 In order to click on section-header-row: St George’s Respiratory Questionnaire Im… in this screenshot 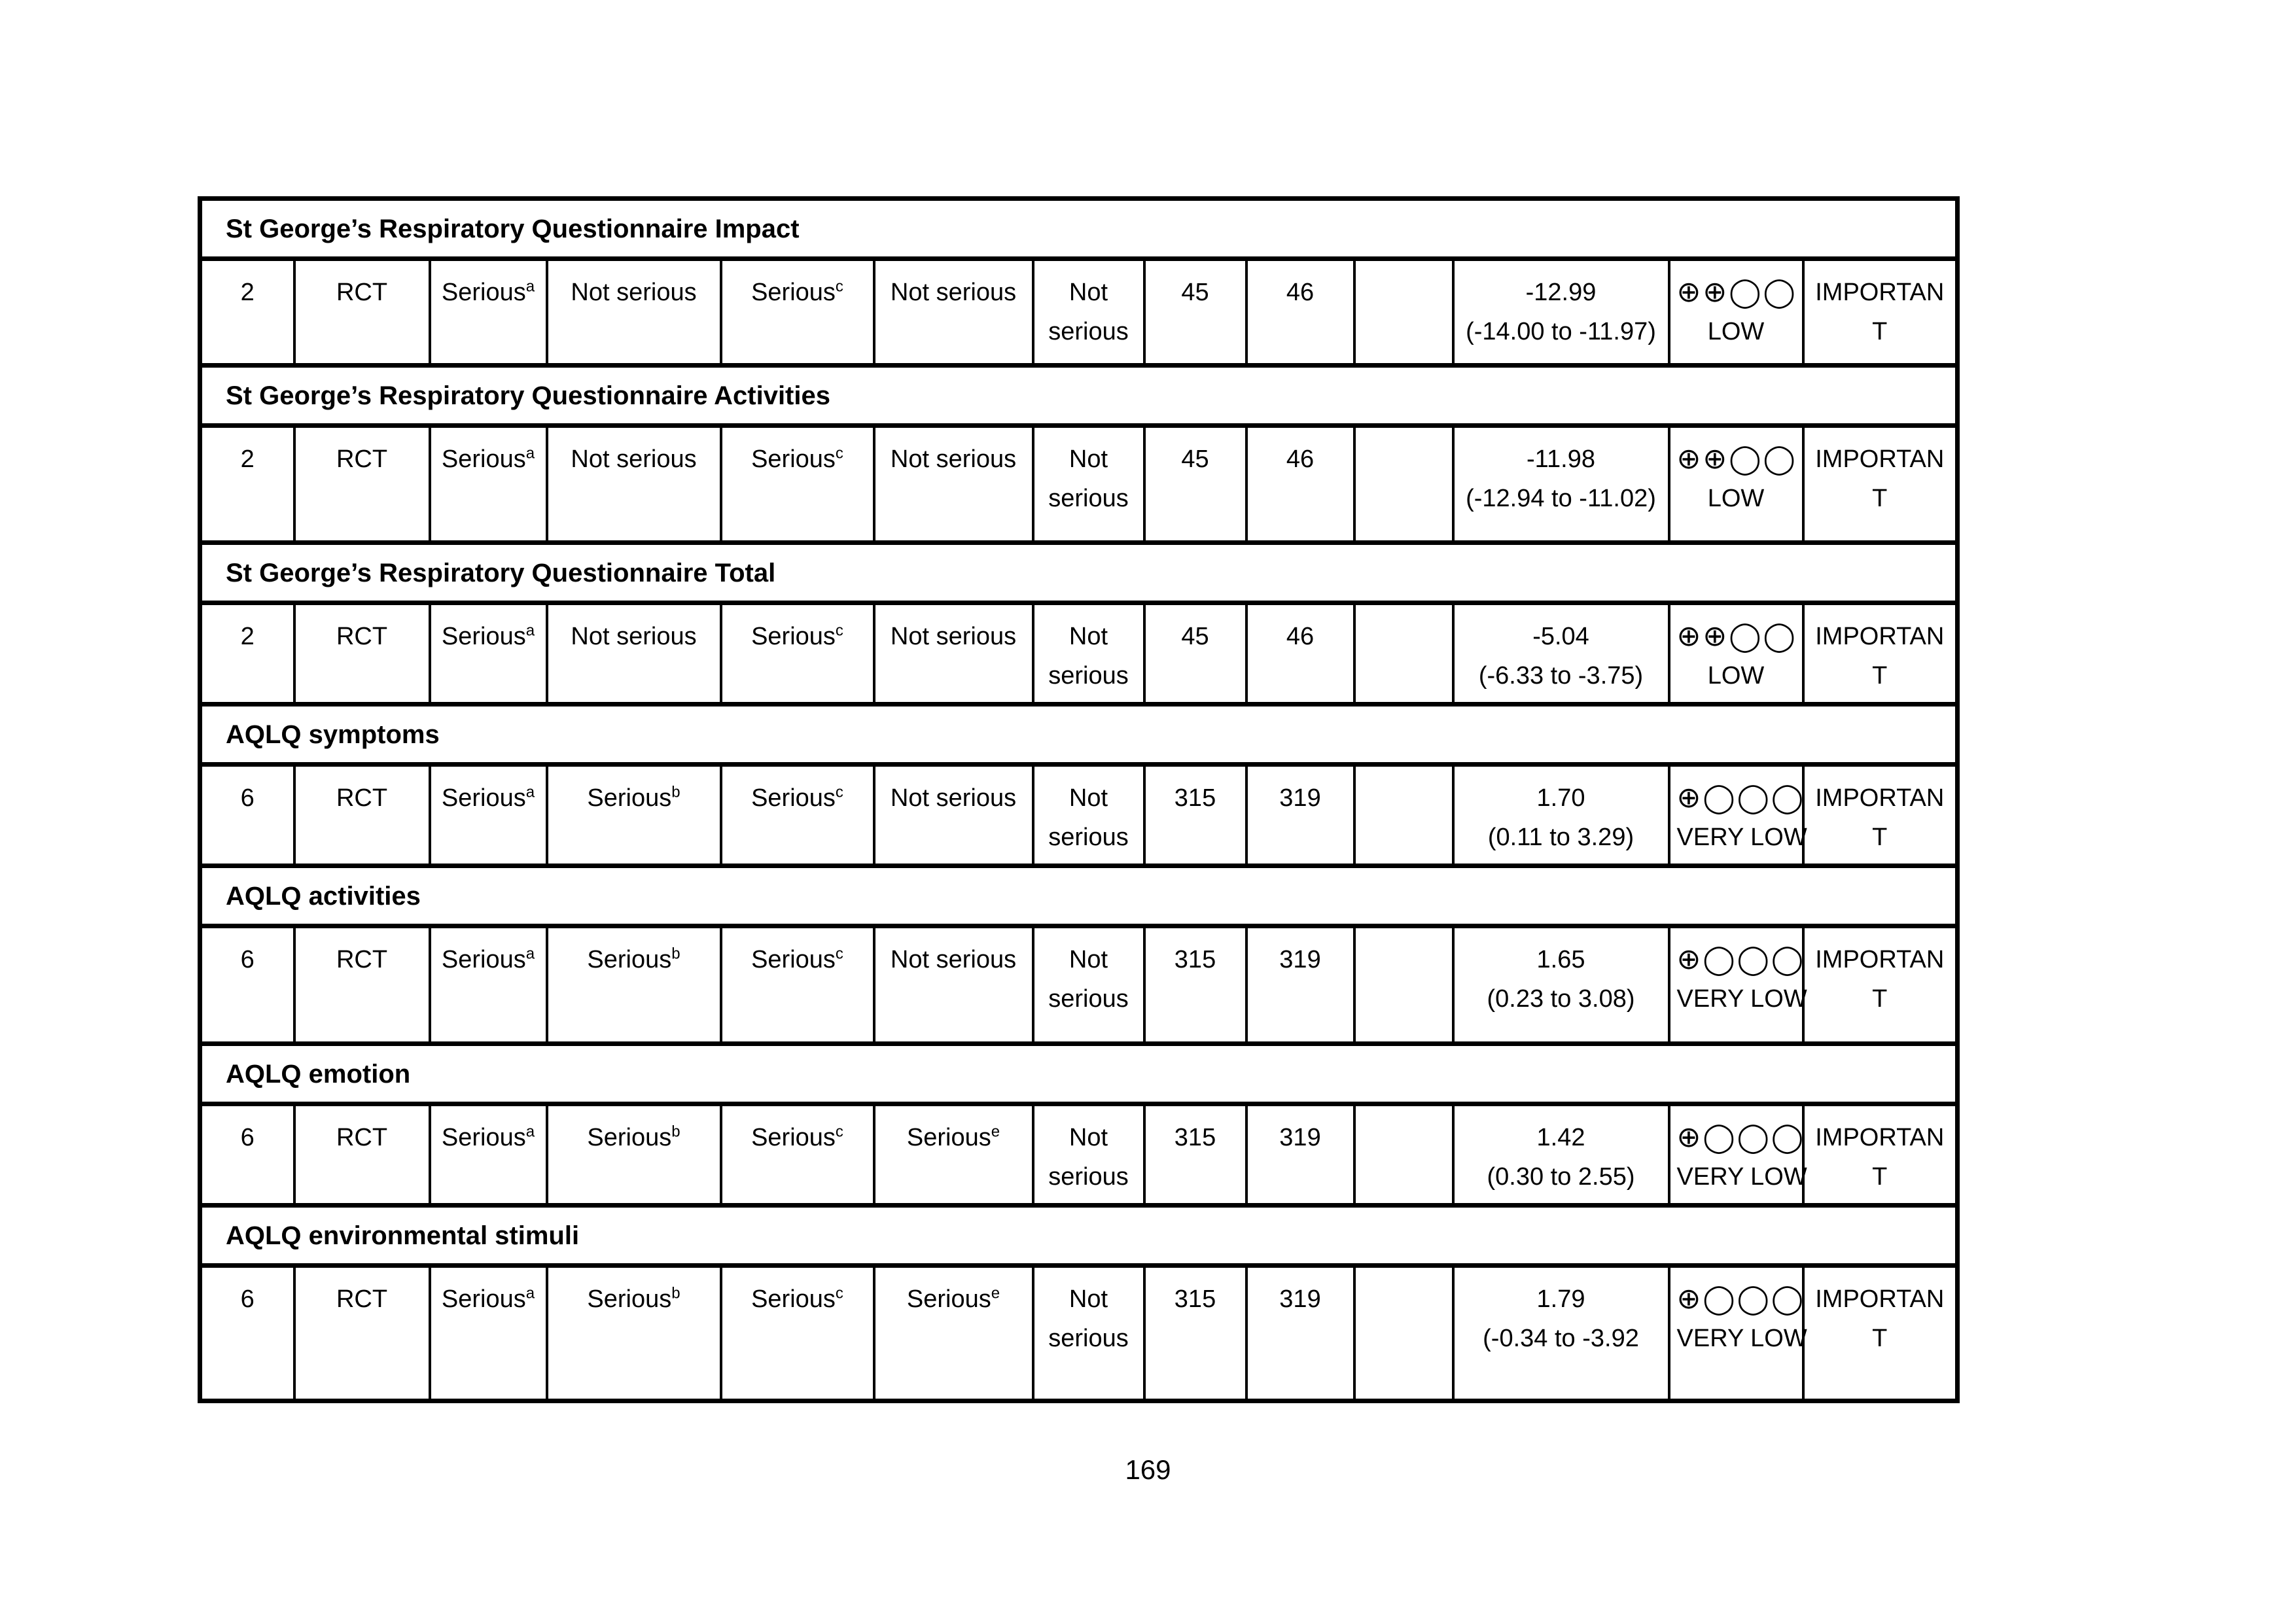, I will do `click(1078, 229)`.